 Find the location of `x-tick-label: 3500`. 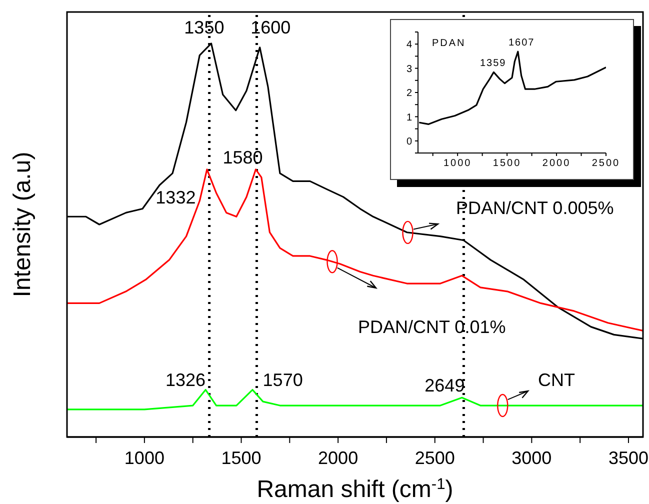

x-tick-label: 3500 is located at coordinates (628, 458).